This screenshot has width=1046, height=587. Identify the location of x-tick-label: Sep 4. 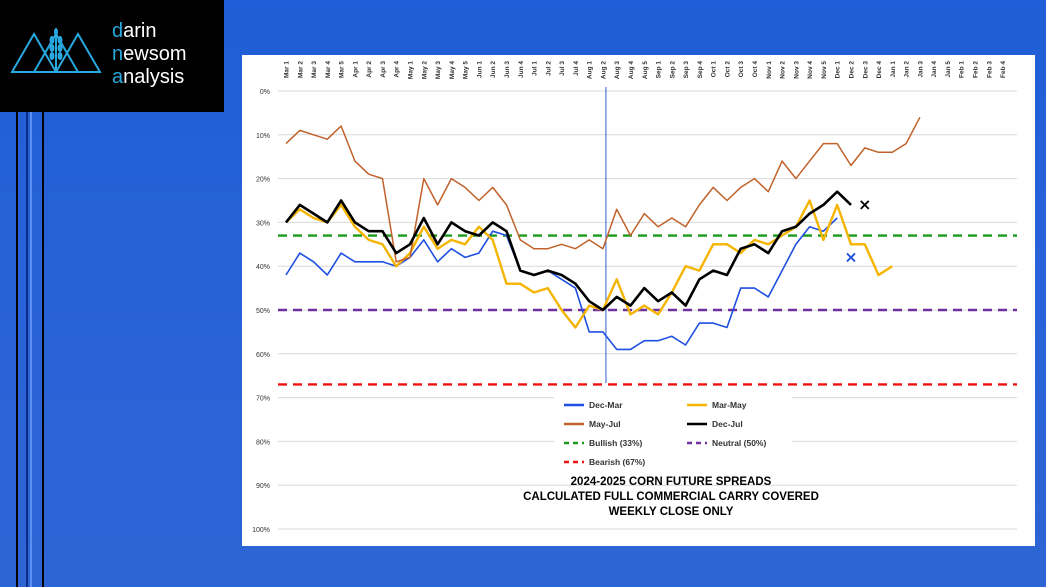
(700, 70).